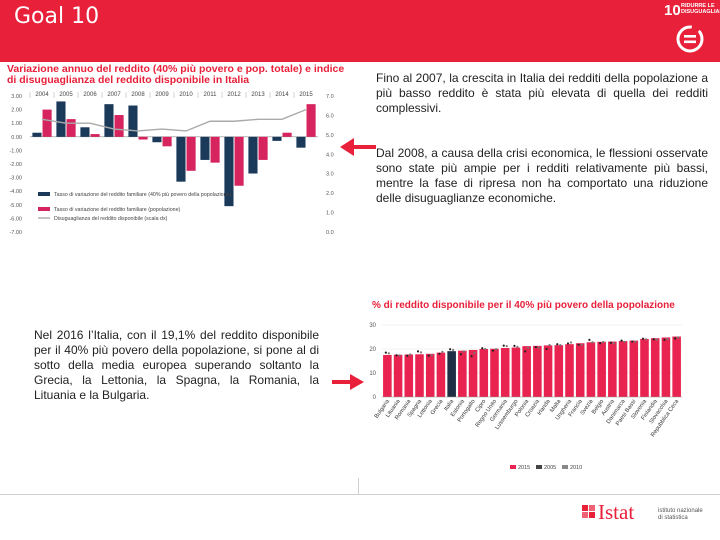  What do you see at coordinates (616, 512) in the screenshot?
I see `istat-brand: Istat` at bounding box center [616, 512].